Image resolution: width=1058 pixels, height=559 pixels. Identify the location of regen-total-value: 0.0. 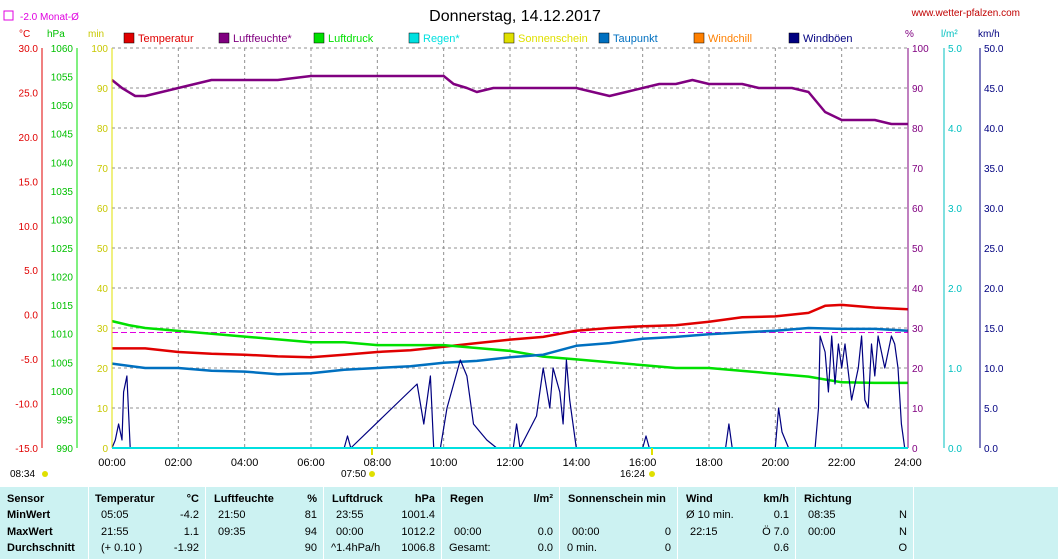
(545, 548).